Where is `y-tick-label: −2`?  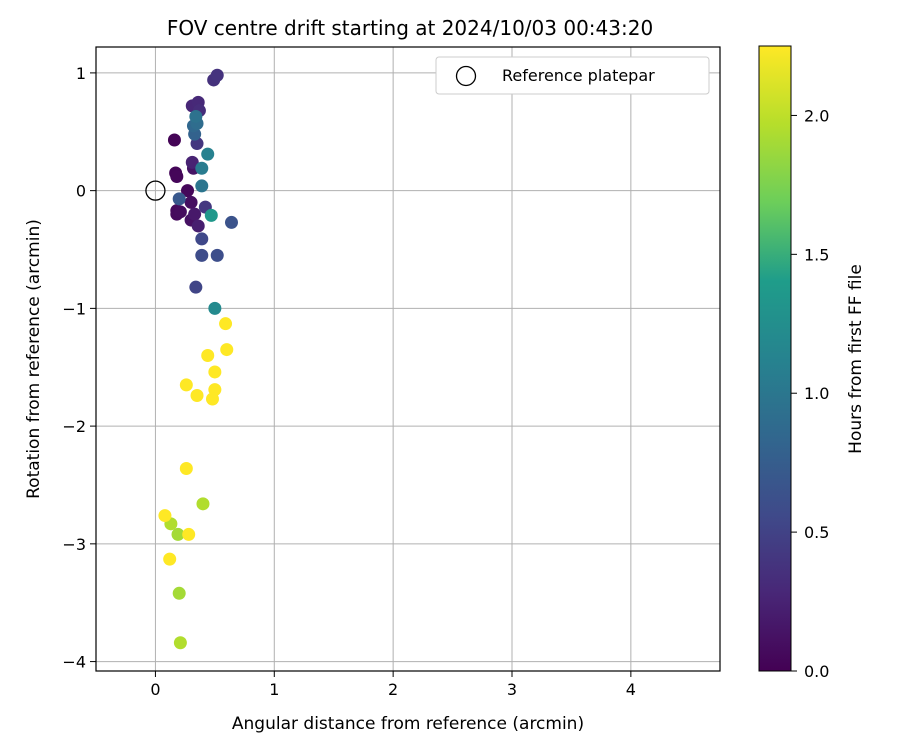 y-tick-label: −2 is located at coordinates (74, 426).